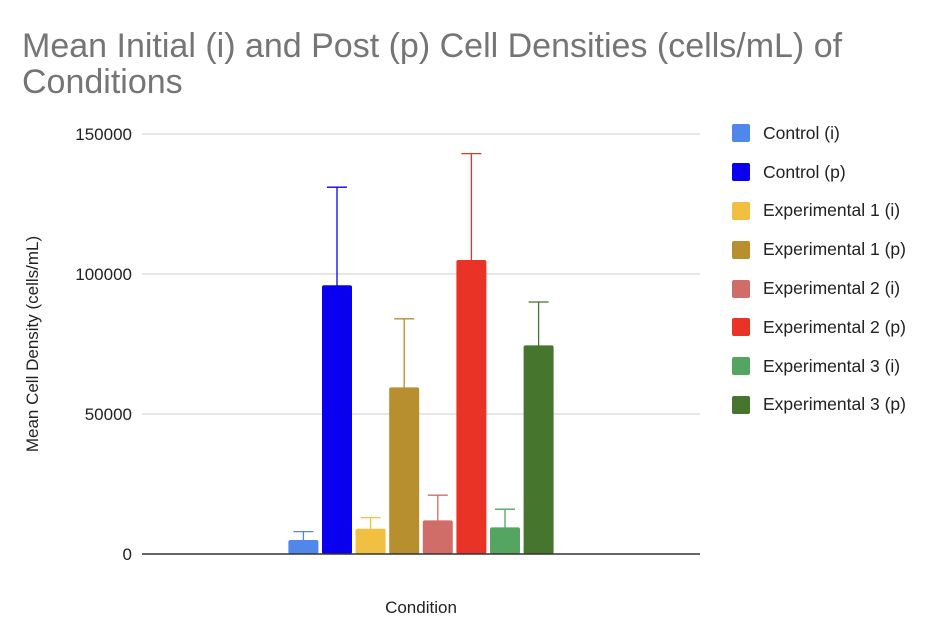 Image resolution: width=948 pixels, height=636 pixels. I want to click on legend-label: Control (p), so click(804, 171).